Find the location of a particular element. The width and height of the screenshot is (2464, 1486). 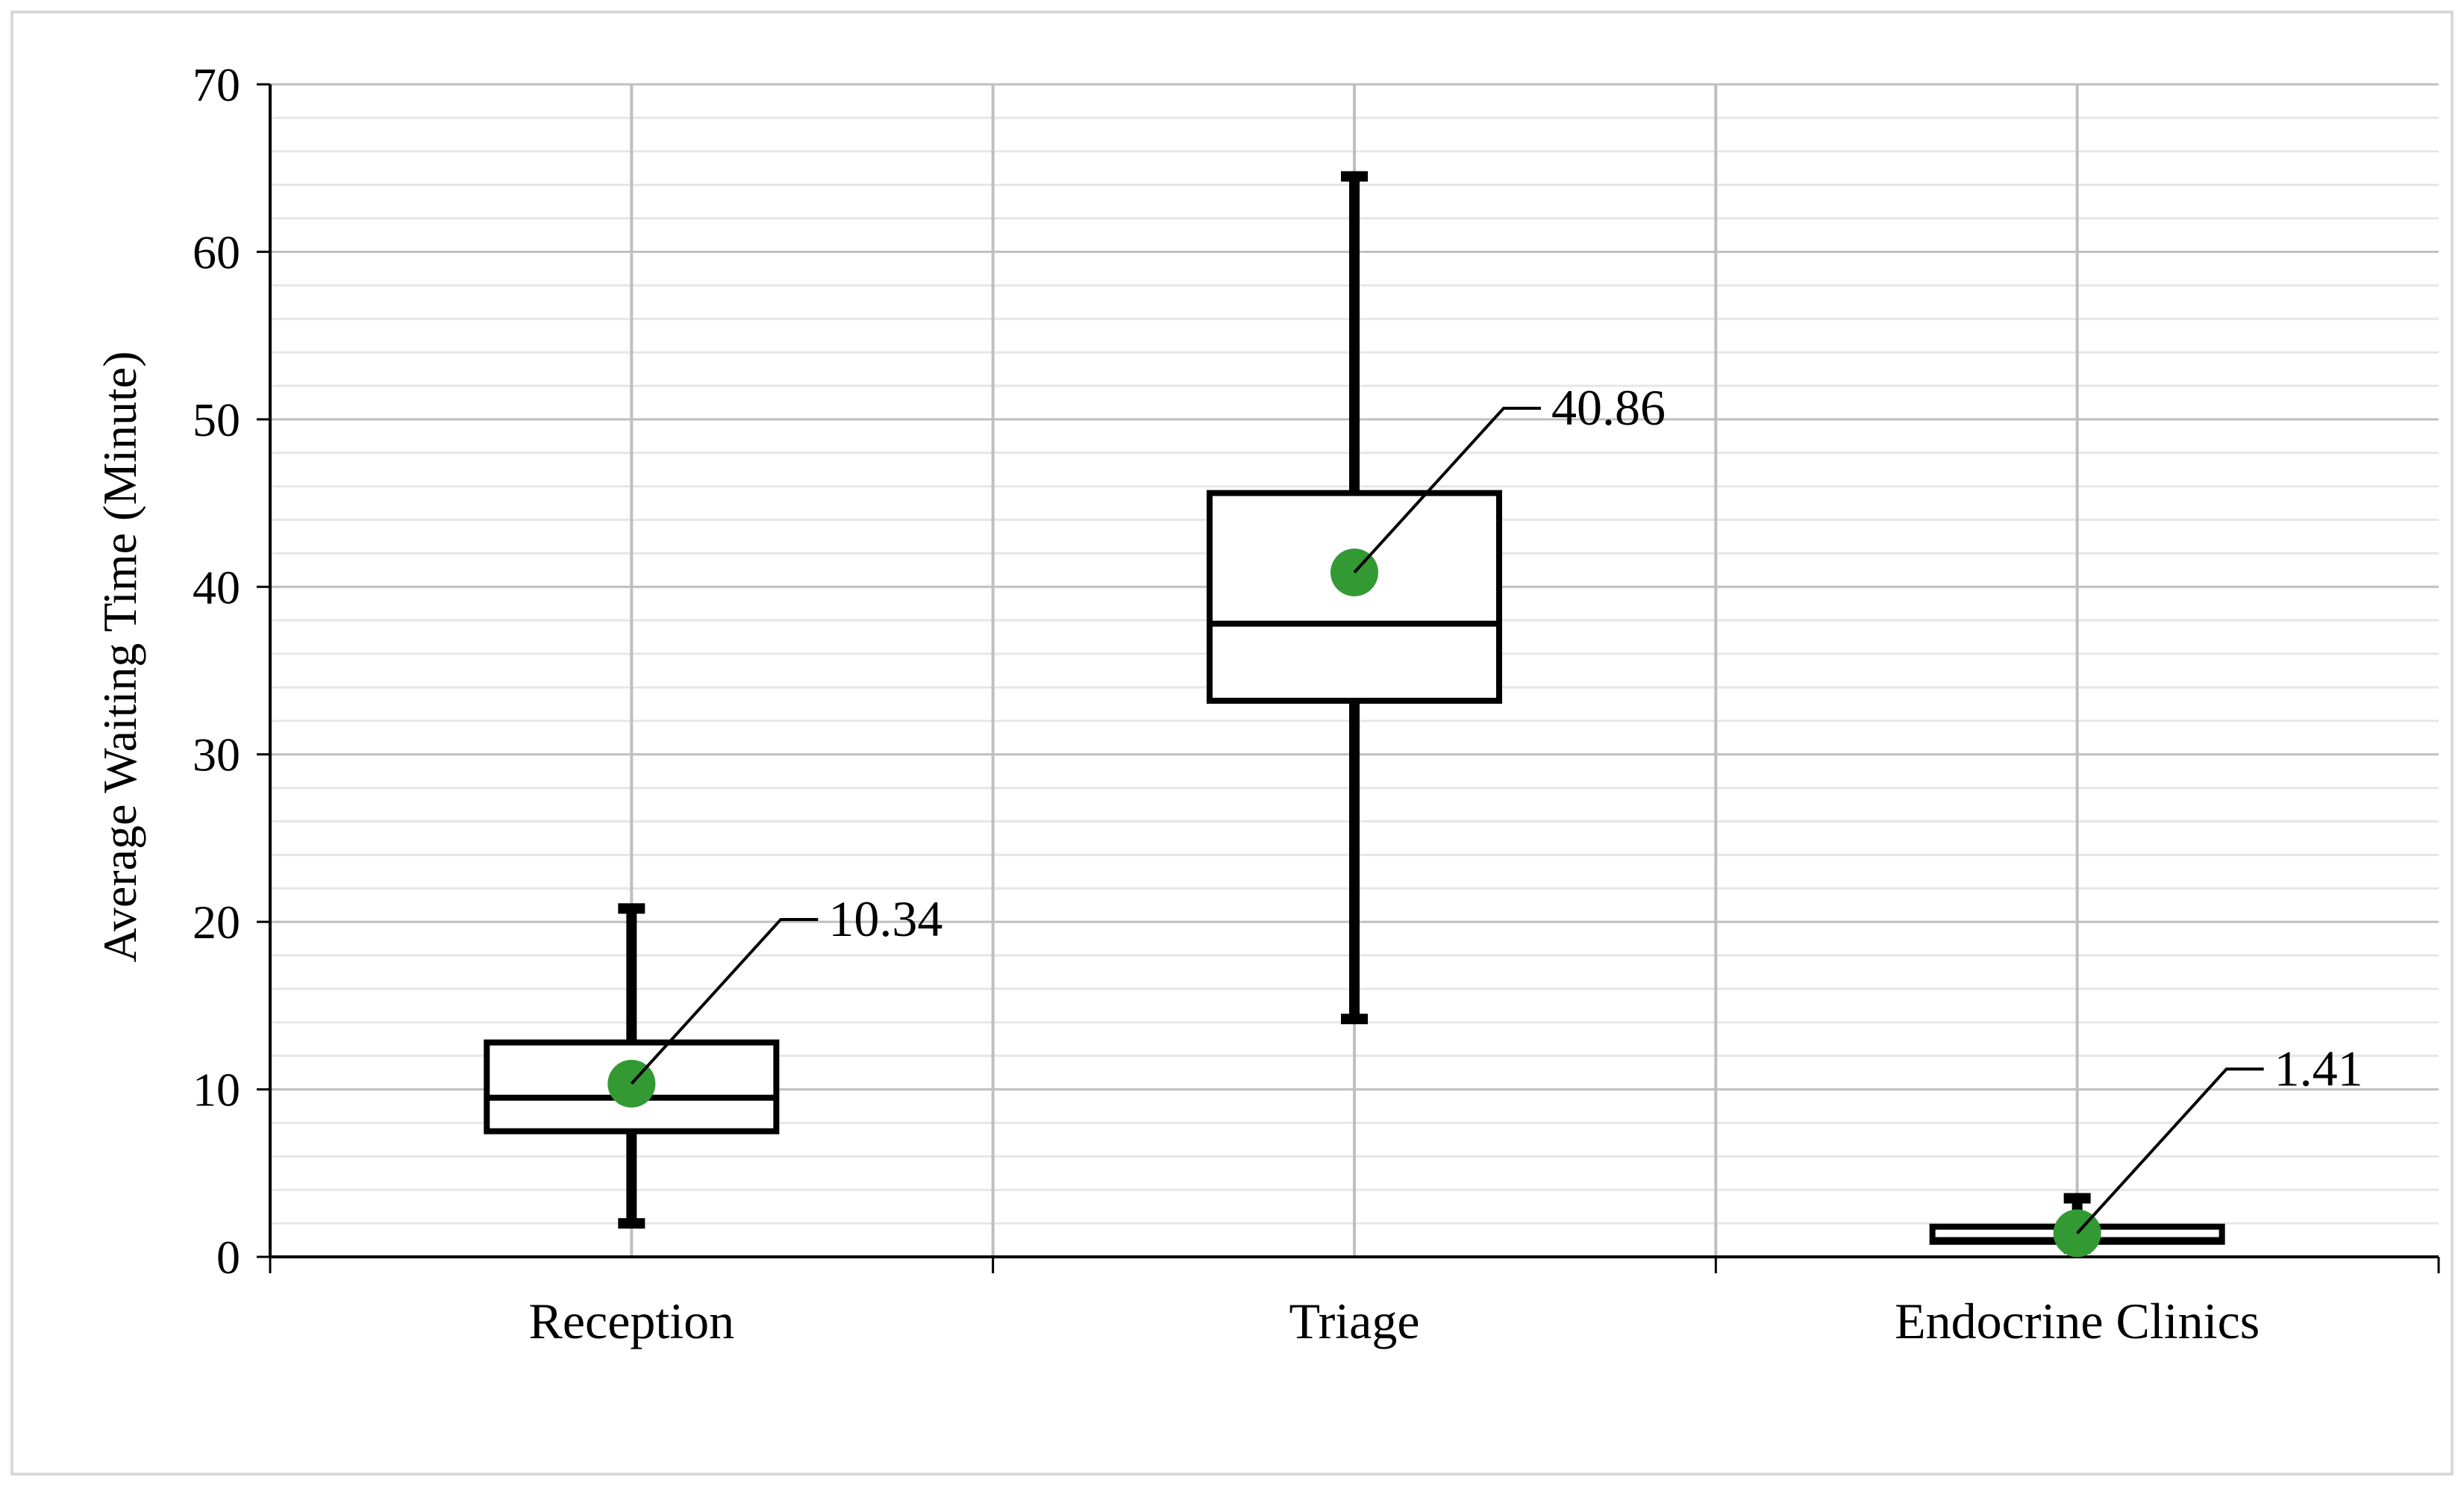

y-tick-label: 20 is located at coordinates (216, 923).